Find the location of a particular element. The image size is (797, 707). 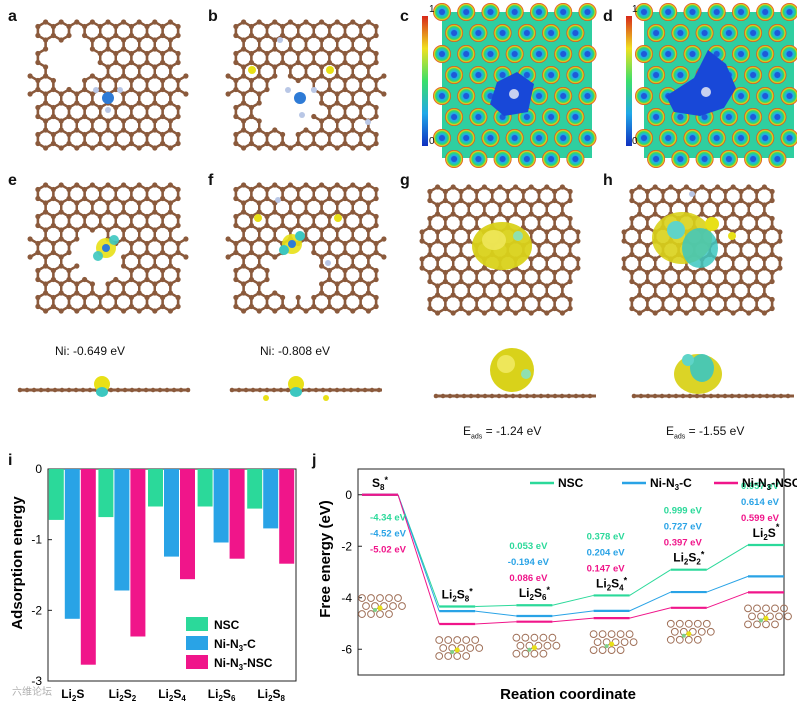

sulfur-atom is located at coordinates (330, 70).